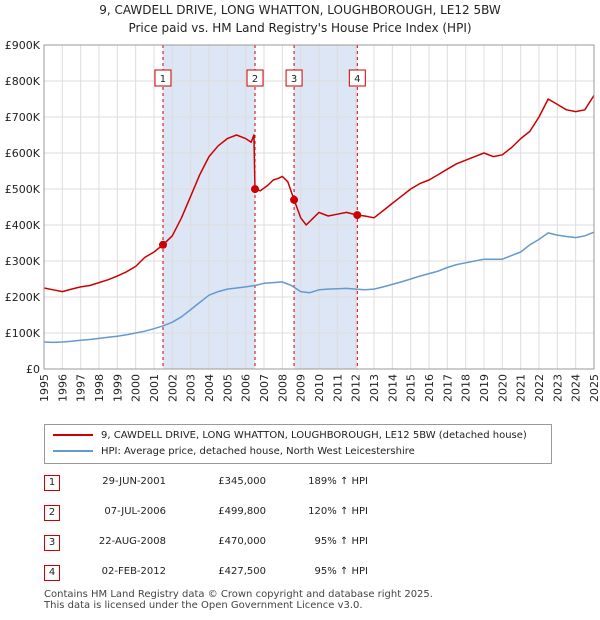 The height and width of the screenshot is (620, 600). What do you see at coordinates (23, 261) in the screenshot?
I see `y-tick-label: £300K` at bounding box center [23, 261].